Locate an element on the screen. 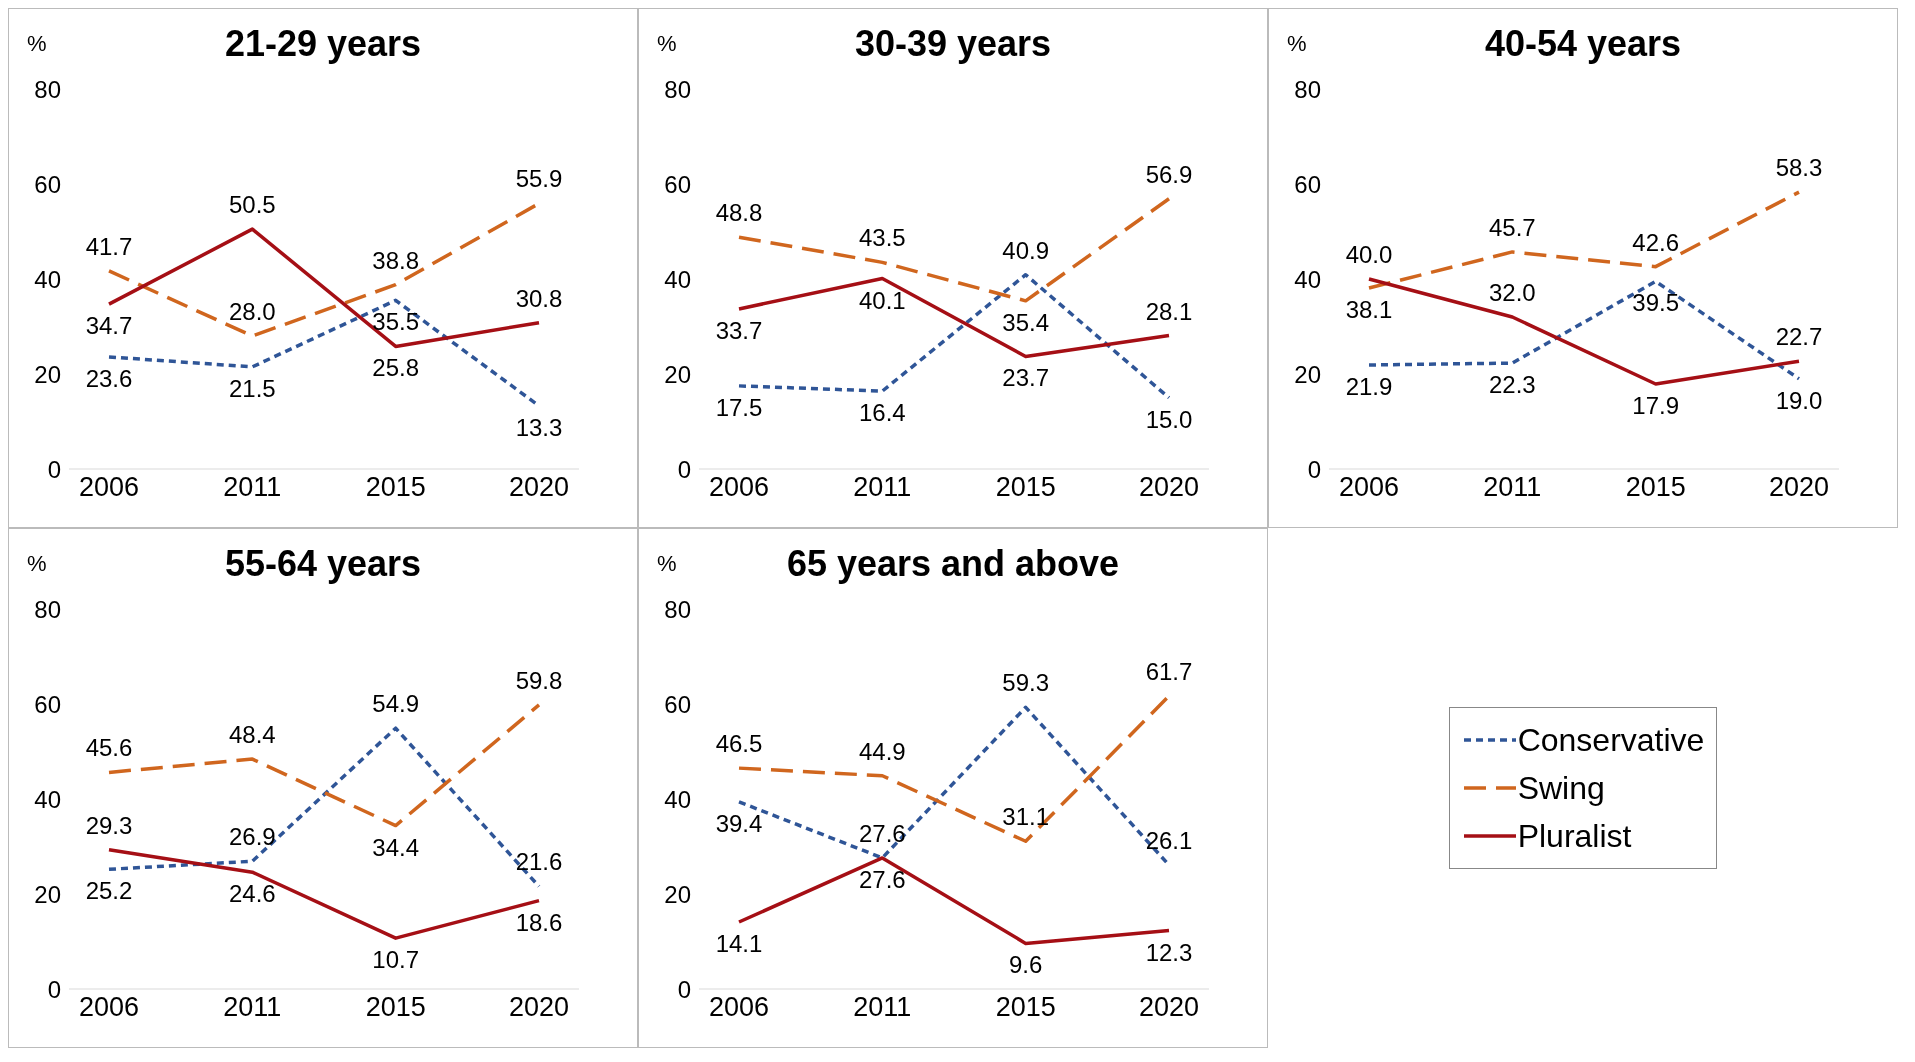 Image resolution: width=1915 pixels, height=1062 pixels. data-label: 22.3 is located at coordinates (1512, 385).